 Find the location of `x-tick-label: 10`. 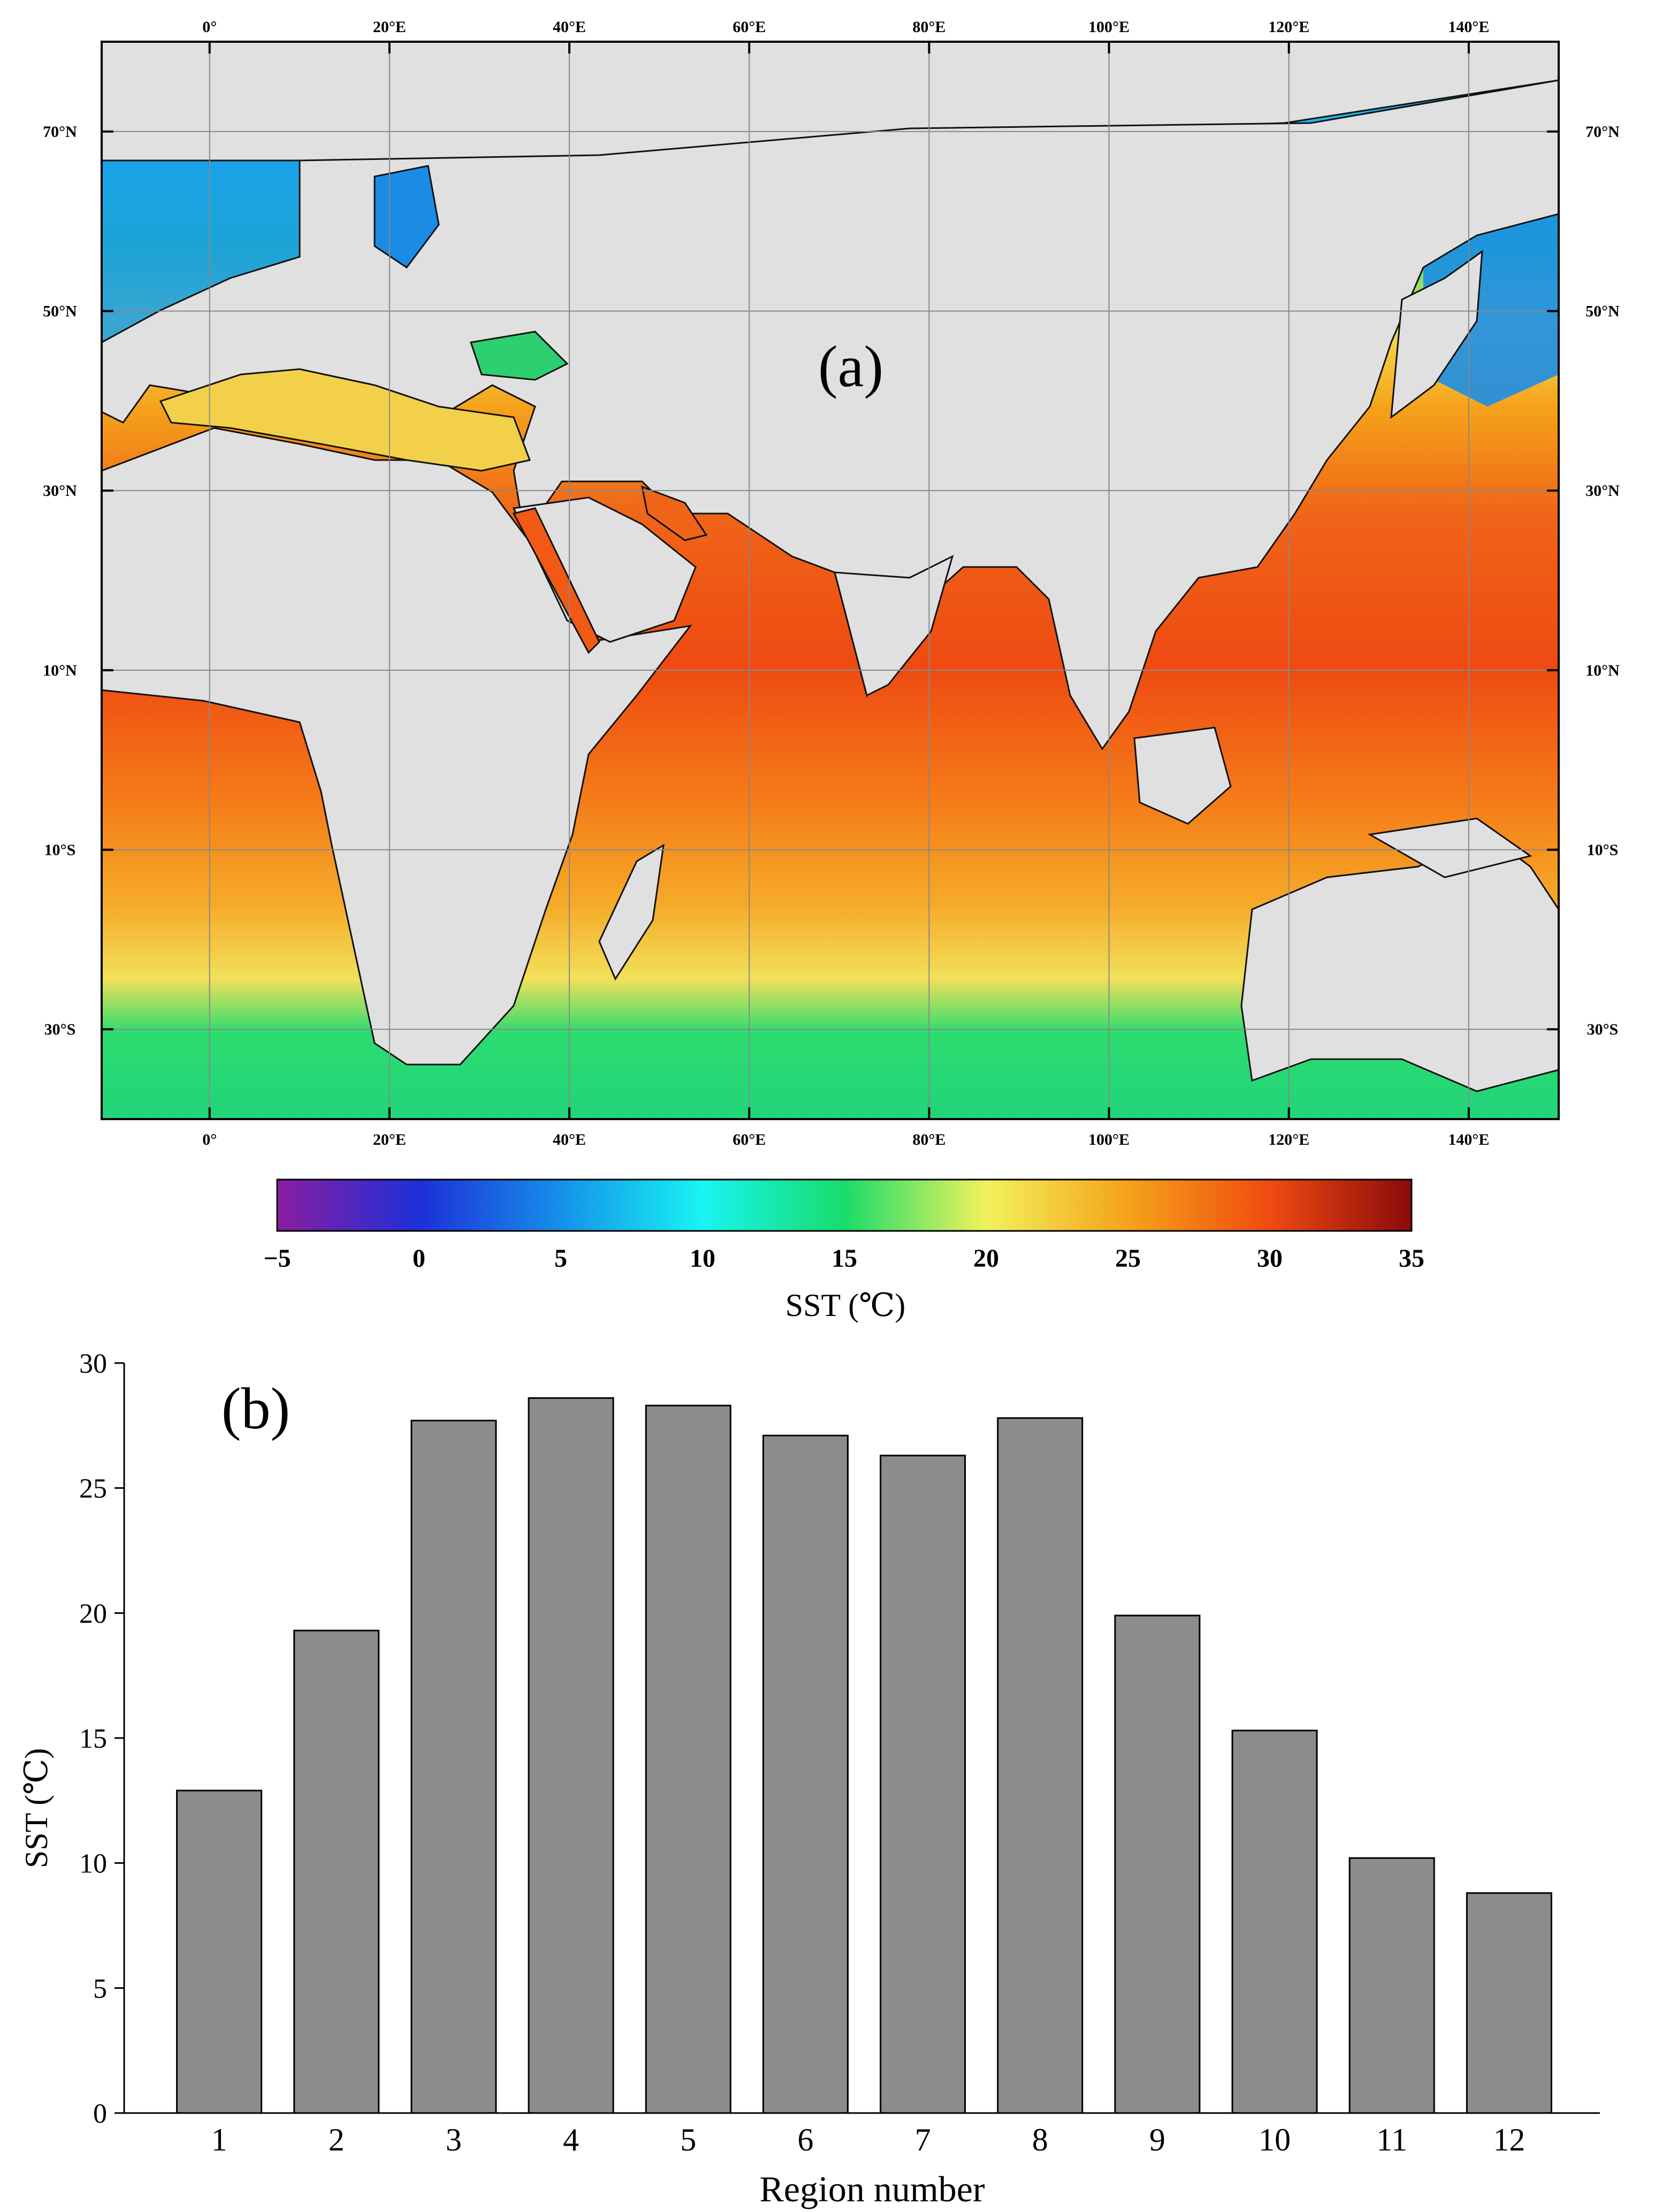

x-tick-label: 10 is located at coordinates (1275, 2140).